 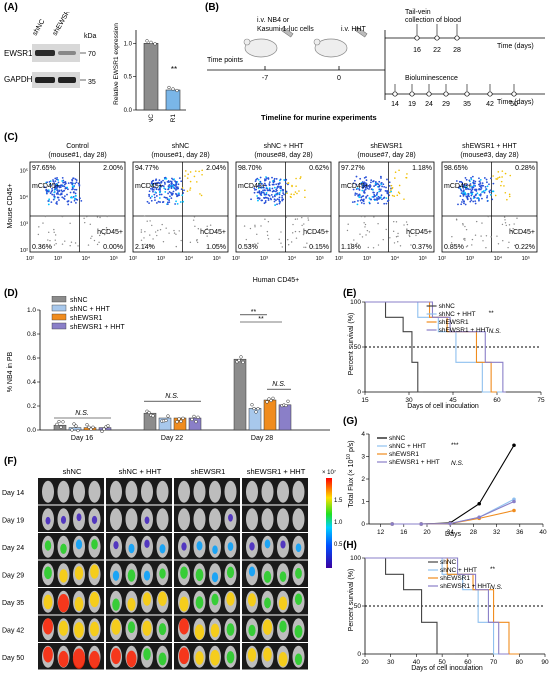 I want to click on biolum-tick-label: 24, so click(x=429, y=104).